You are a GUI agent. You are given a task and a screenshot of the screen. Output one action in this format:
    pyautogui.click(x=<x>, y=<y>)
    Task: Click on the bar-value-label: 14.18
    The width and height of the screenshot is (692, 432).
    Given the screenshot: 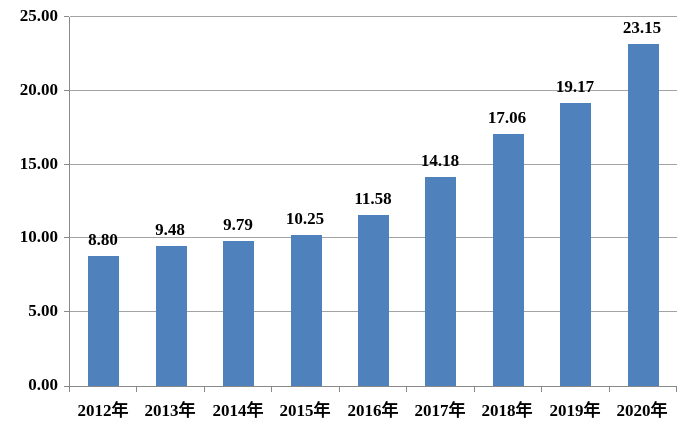 What is the action you would take?
    pyautogui.click(x=440, y=160)
    